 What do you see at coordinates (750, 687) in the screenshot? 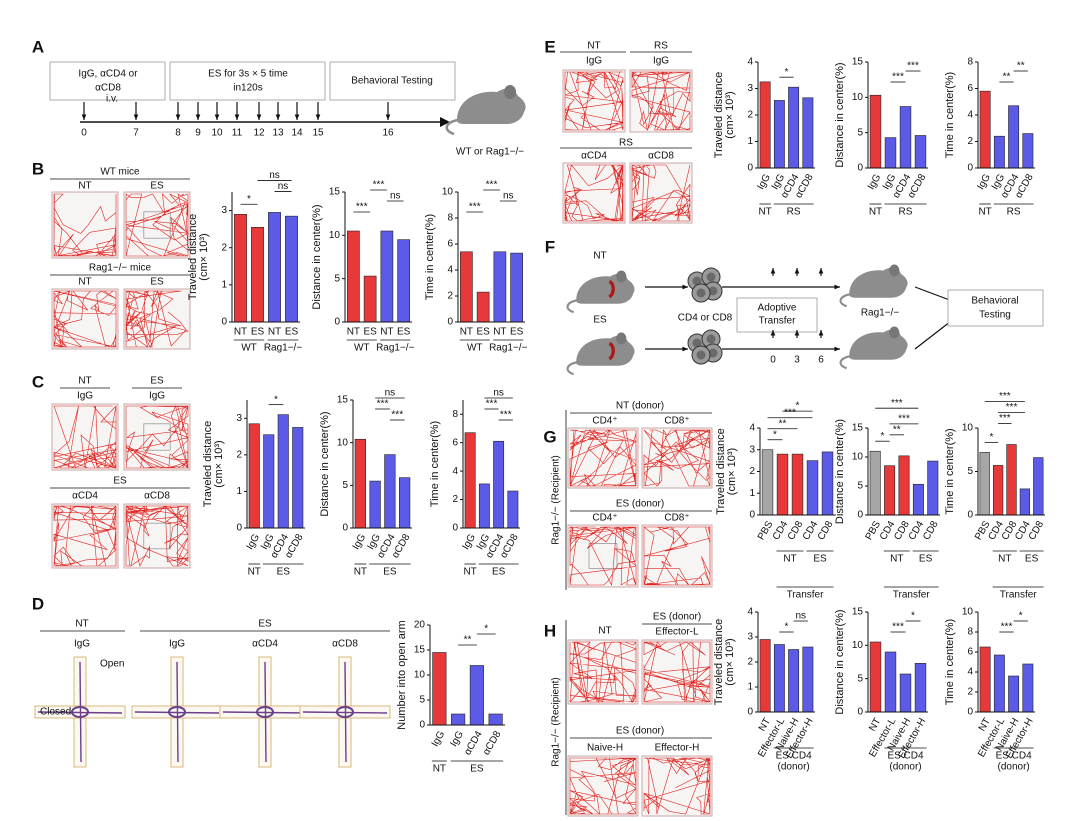
I see `y-tick-label: 1` at bounding box center [750, 687].